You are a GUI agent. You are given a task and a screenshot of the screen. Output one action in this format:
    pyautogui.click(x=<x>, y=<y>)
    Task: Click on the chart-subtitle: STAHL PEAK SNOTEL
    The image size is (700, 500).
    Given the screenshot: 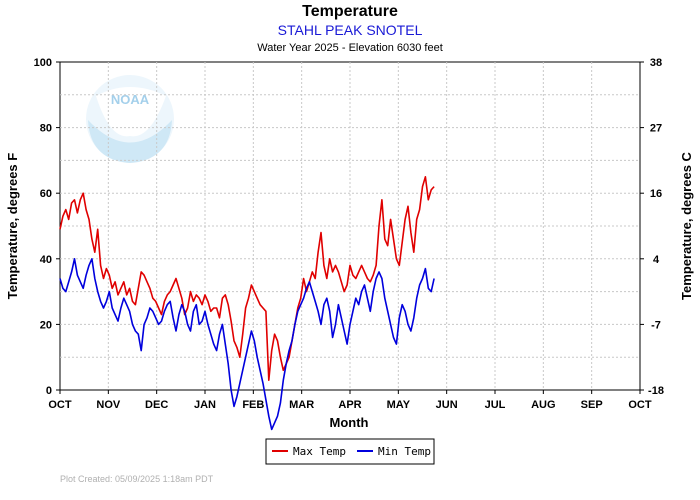 What is the action you would take?
    pyautogui.click(x=350, y=30)
    